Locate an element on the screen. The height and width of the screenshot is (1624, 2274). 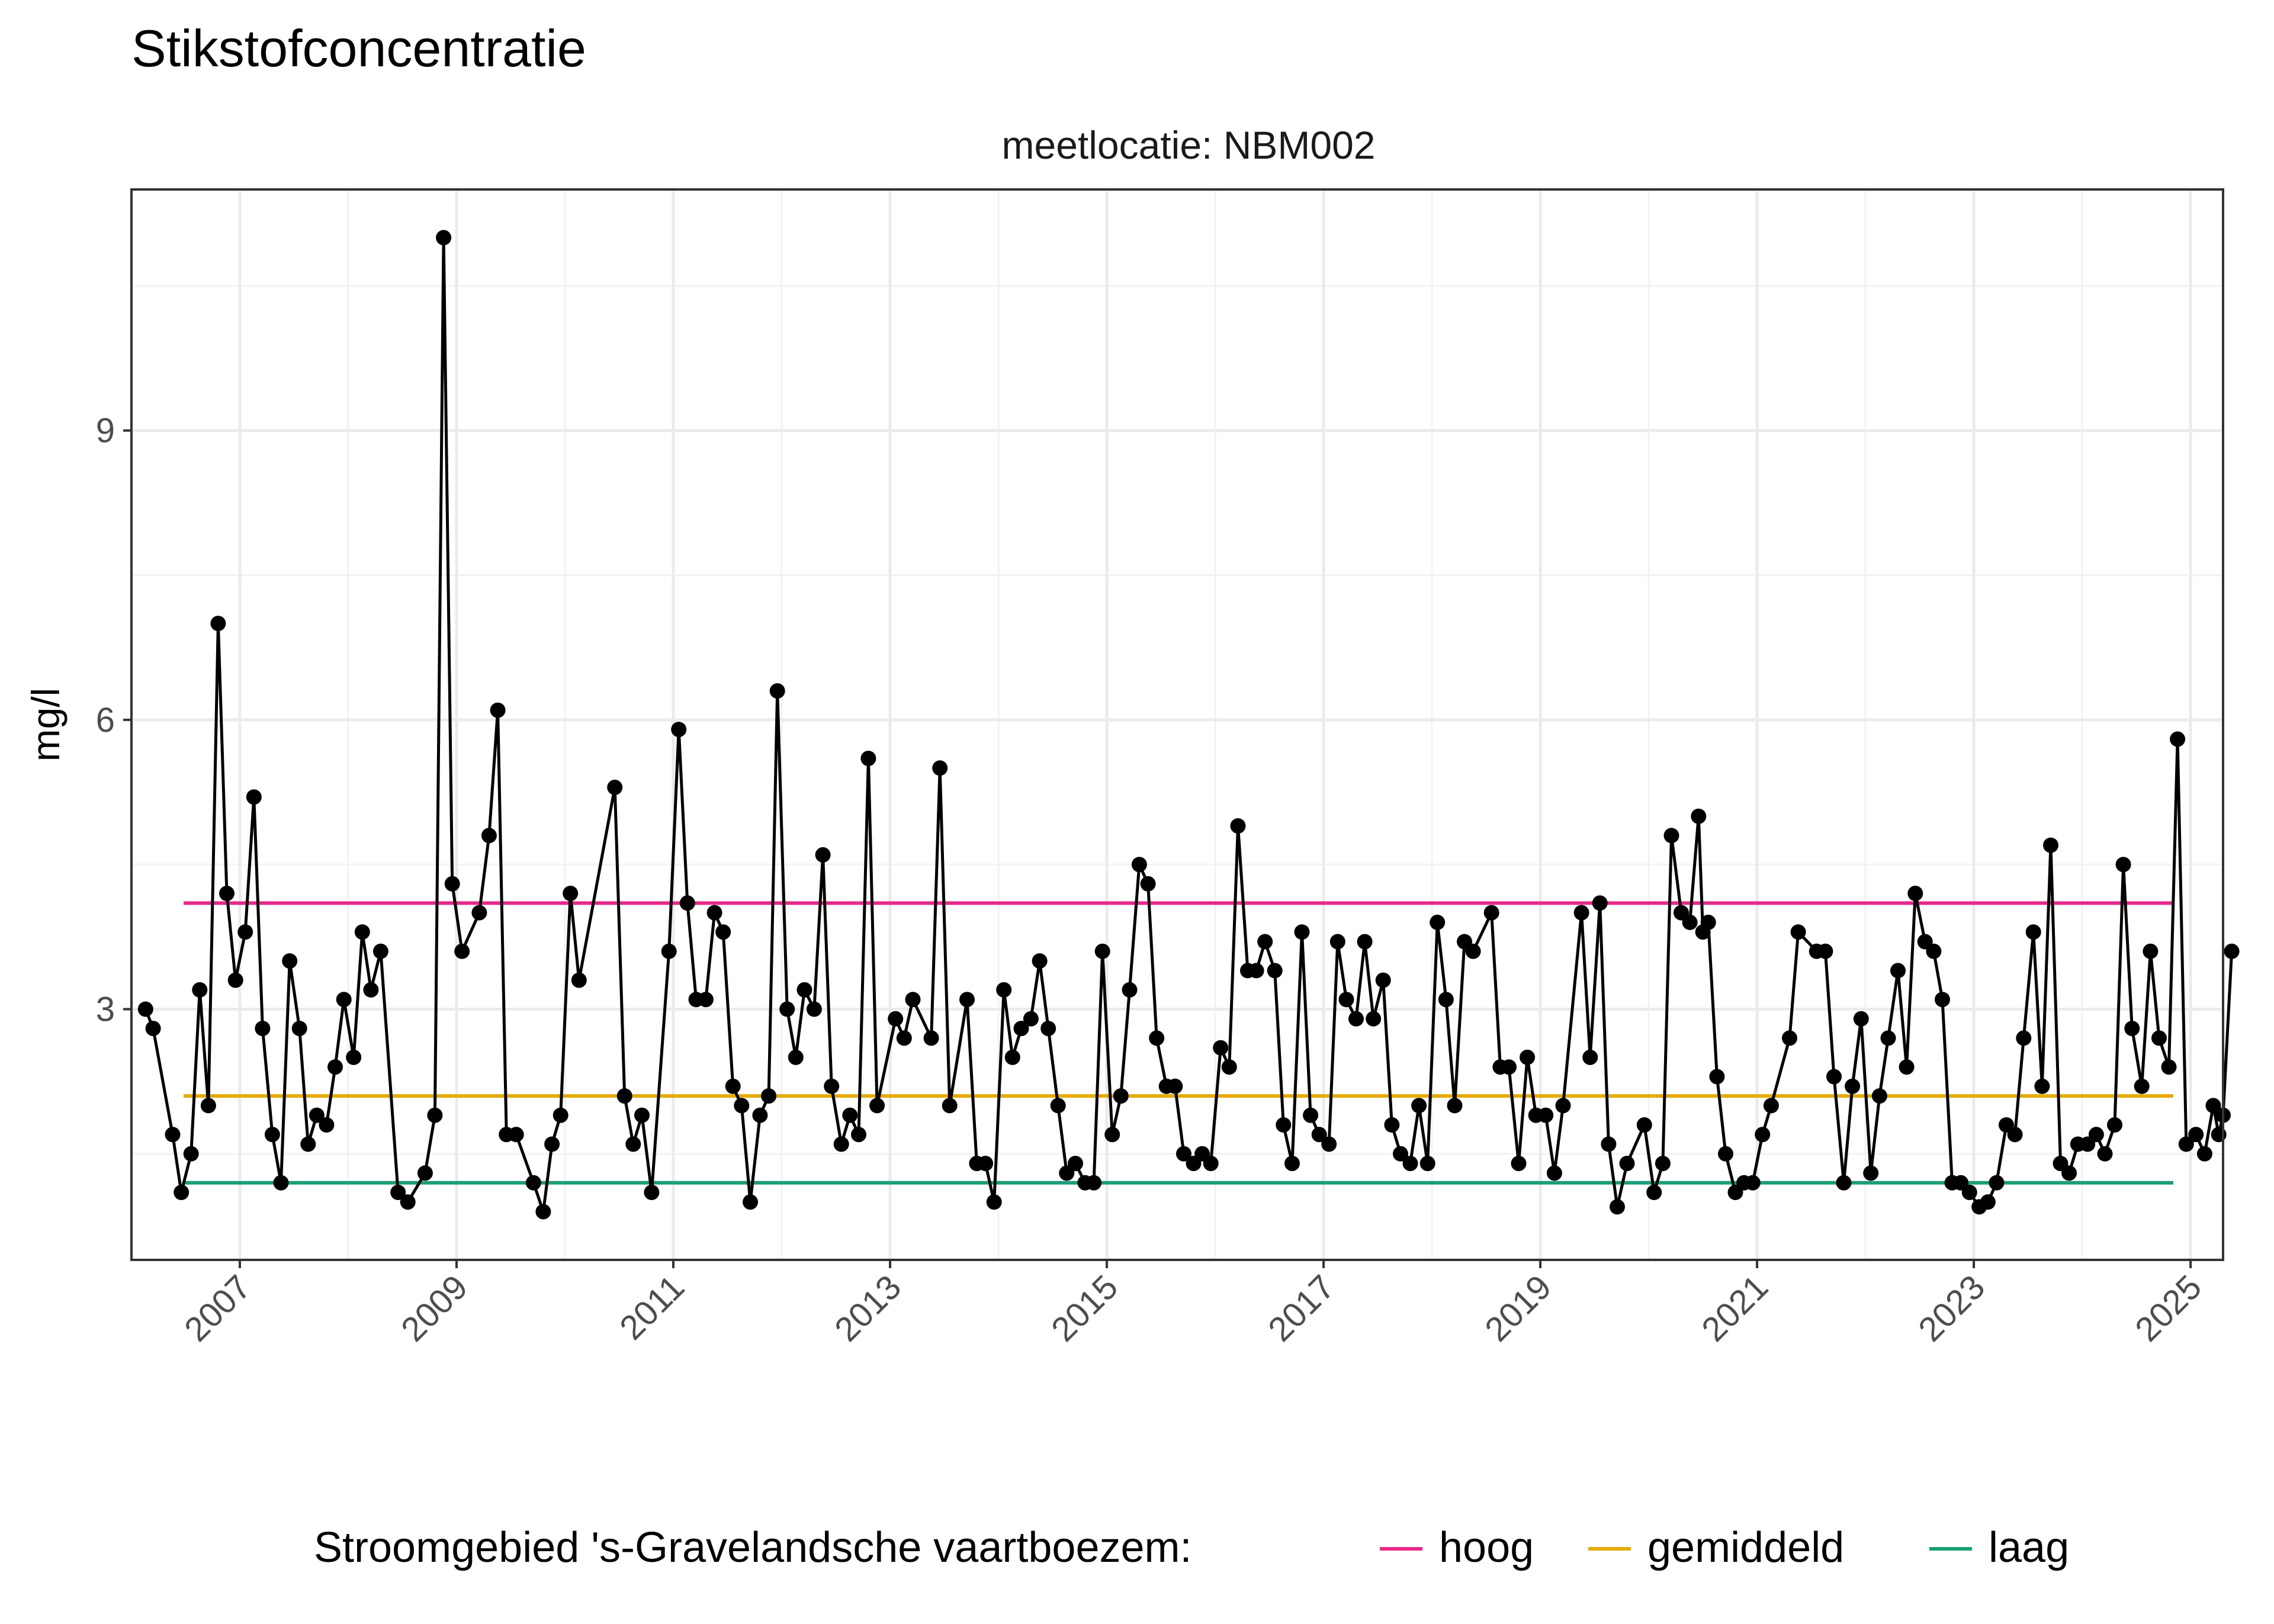
y-tick-label: 9 is located at coordinates (105, 430).